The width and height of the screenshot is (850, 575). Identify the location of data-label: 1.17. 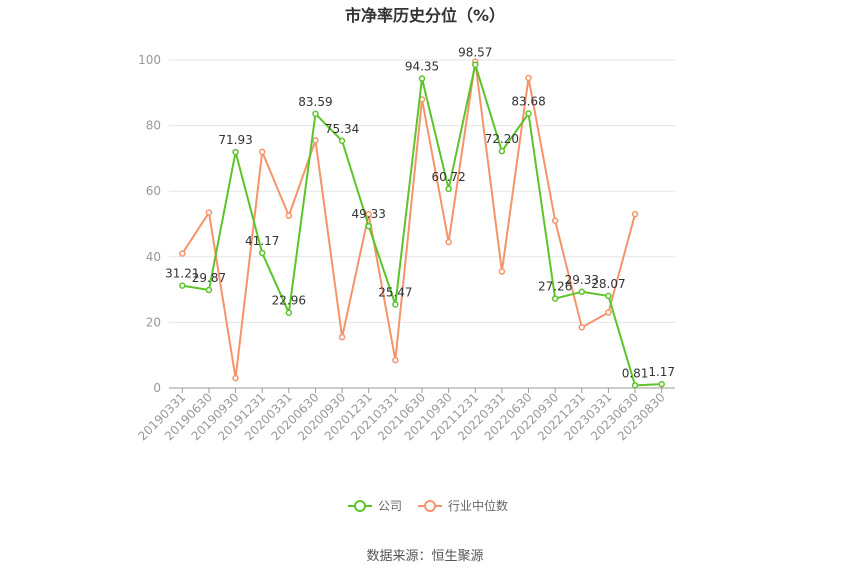
(661, 372).